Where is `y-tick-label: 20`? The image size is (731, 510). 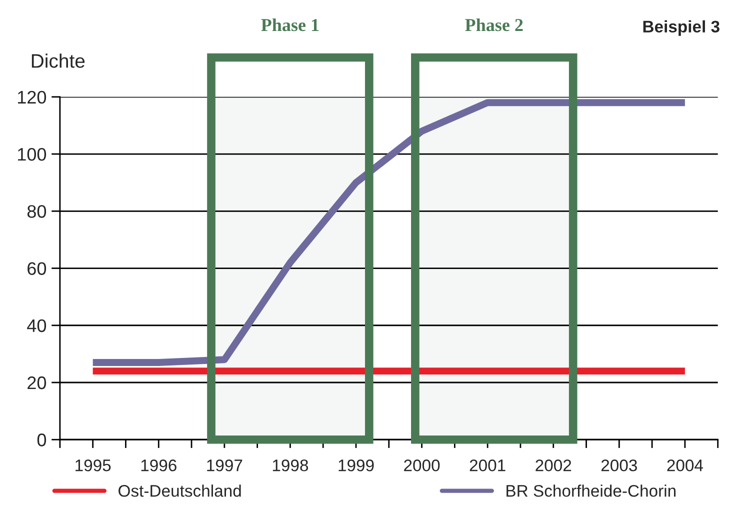
y-tick-label: 20 is located at coordinates (37, 383).